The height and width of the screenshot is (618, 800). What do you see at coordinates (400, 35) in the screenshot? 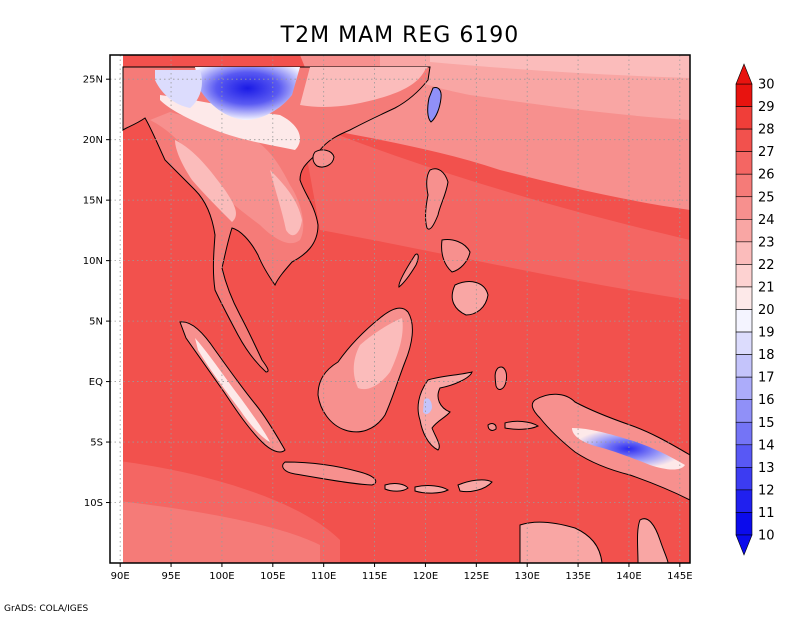
I see `chart-title: T2M MAM REG 6190` at bounding box center [400, 35].